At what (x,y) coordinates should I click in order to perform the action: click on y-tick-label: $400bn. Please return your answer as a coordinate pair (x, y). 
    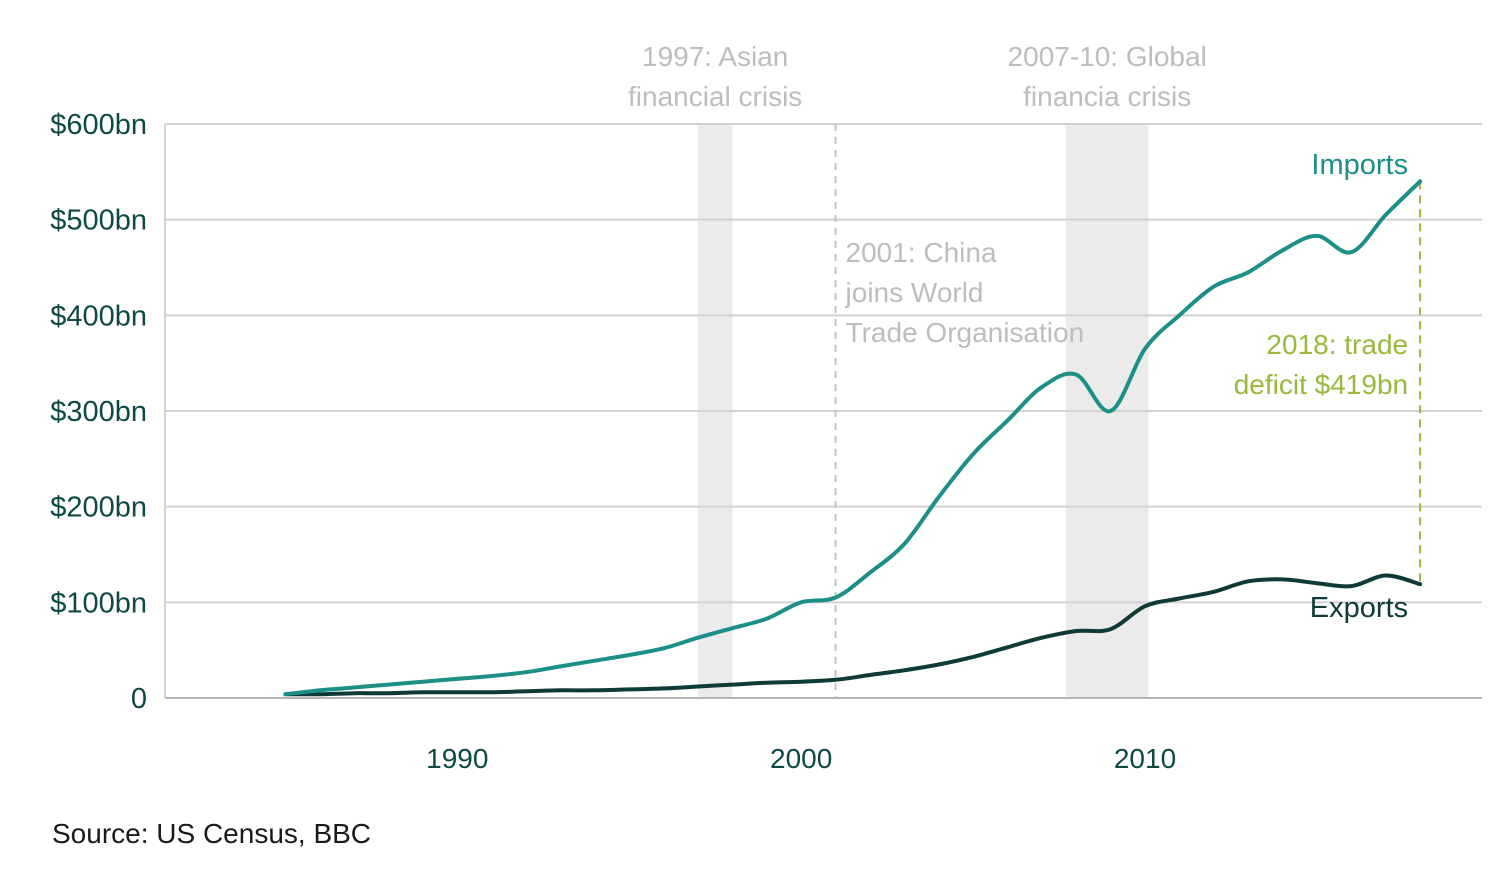
    Looking at the image, I should click on (98, 316).